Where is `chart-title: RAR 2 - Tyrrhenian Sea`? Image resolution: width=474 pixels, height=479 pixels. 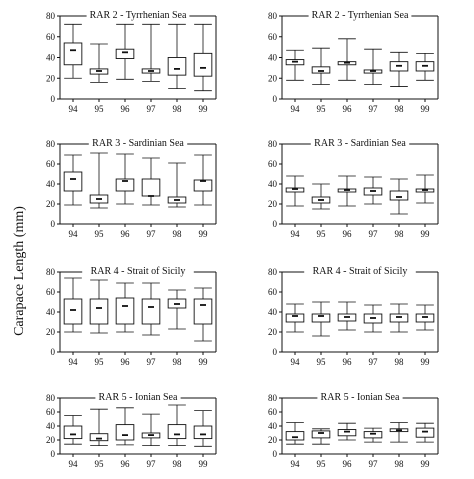
chart-title: RAR 2 - Tyrrhenian Sea is located at coordinates (360, 15).